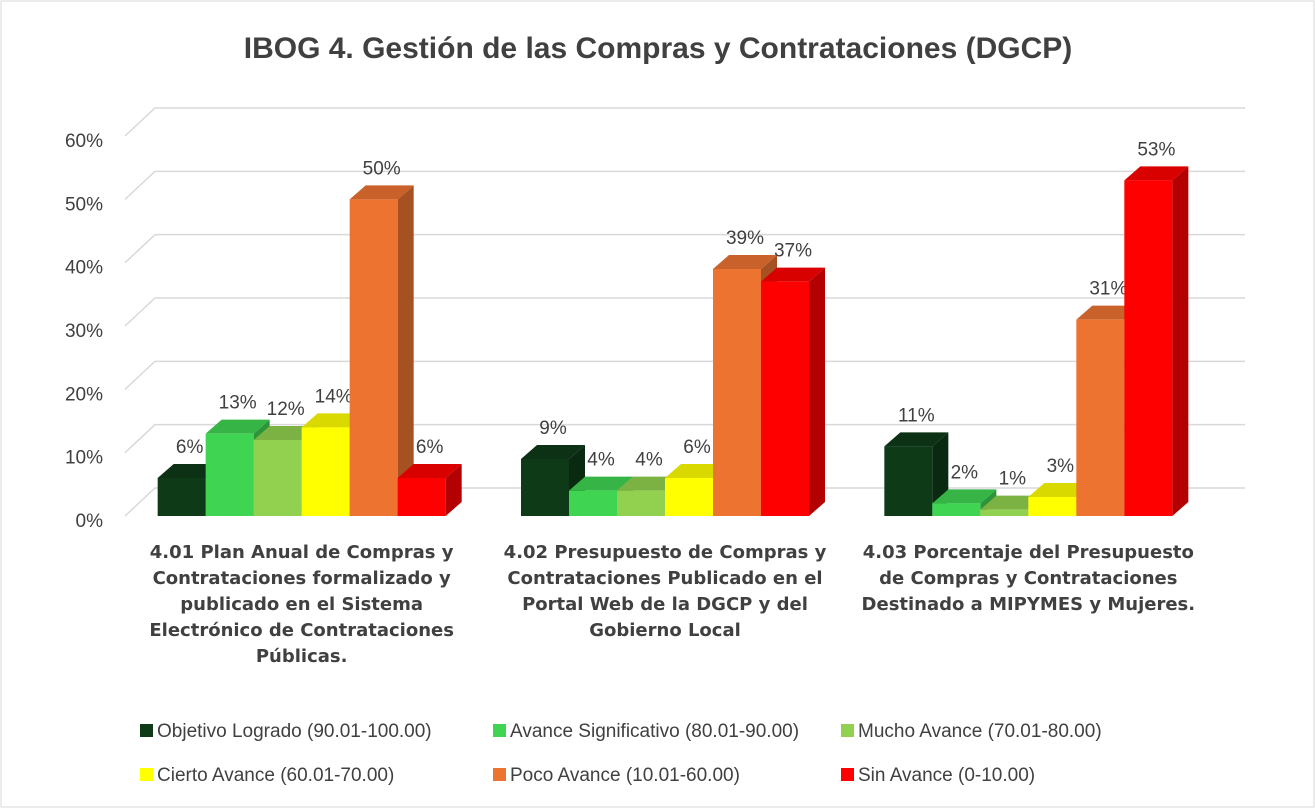 This screenshot has height=808, width=1315. Describe the element at coordinates (84, 141) in the screenshot. I see `y-tick-label: 60%` at that location.